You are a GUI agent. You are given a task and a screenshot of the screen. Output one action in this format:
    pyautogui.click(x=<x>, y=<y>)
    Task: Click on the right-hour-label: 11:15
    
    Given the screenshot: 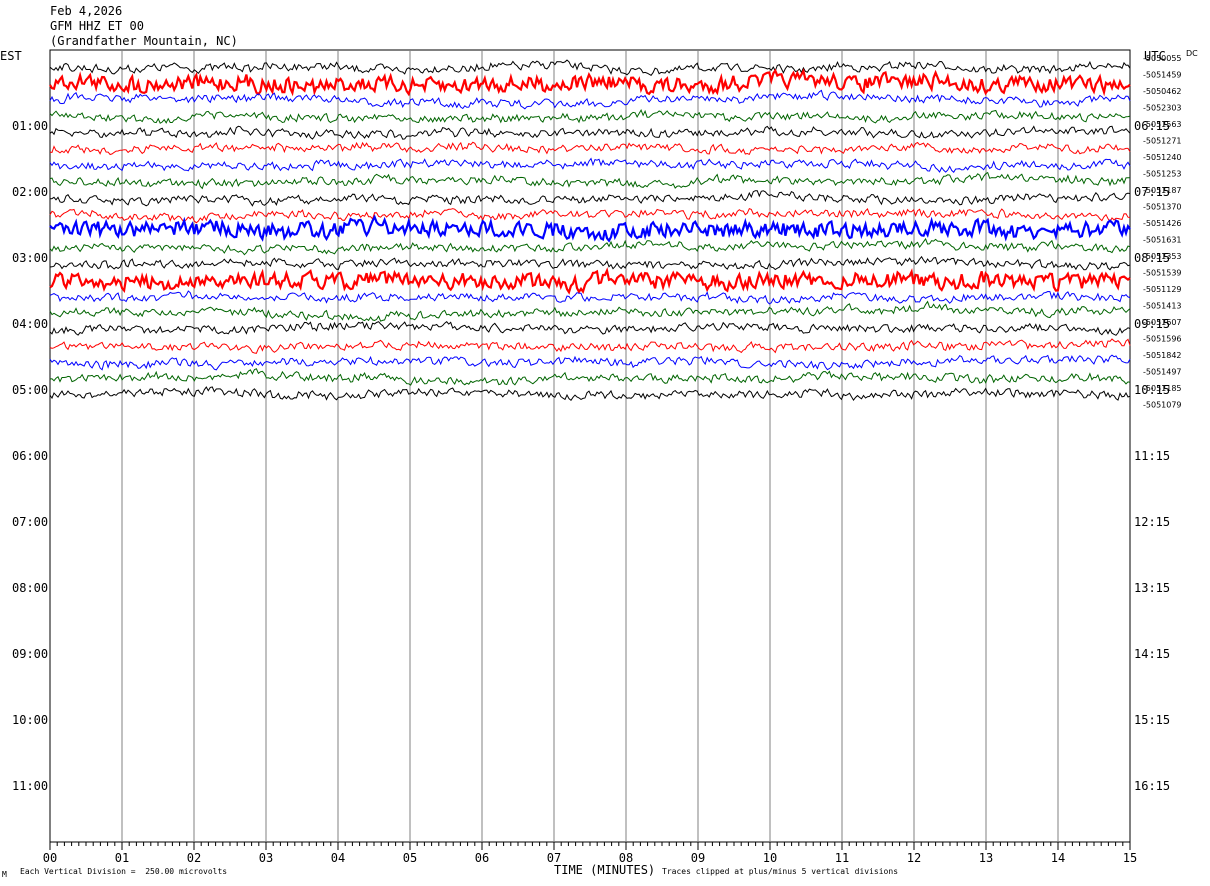 What is the action you would take?
    pyautogui.click(x=1152, y=456)
    